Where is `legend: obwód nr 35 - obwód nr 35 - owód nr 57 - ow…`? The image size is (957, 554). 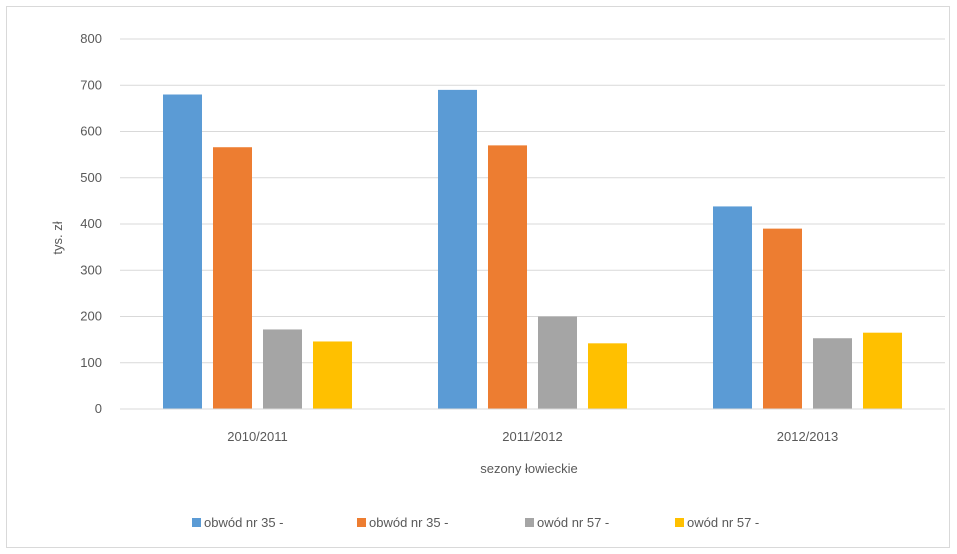
legend: obwód nr 35 - obwód nr 35 - owód nr 57 - ow… is located at coordinates (475, 522).